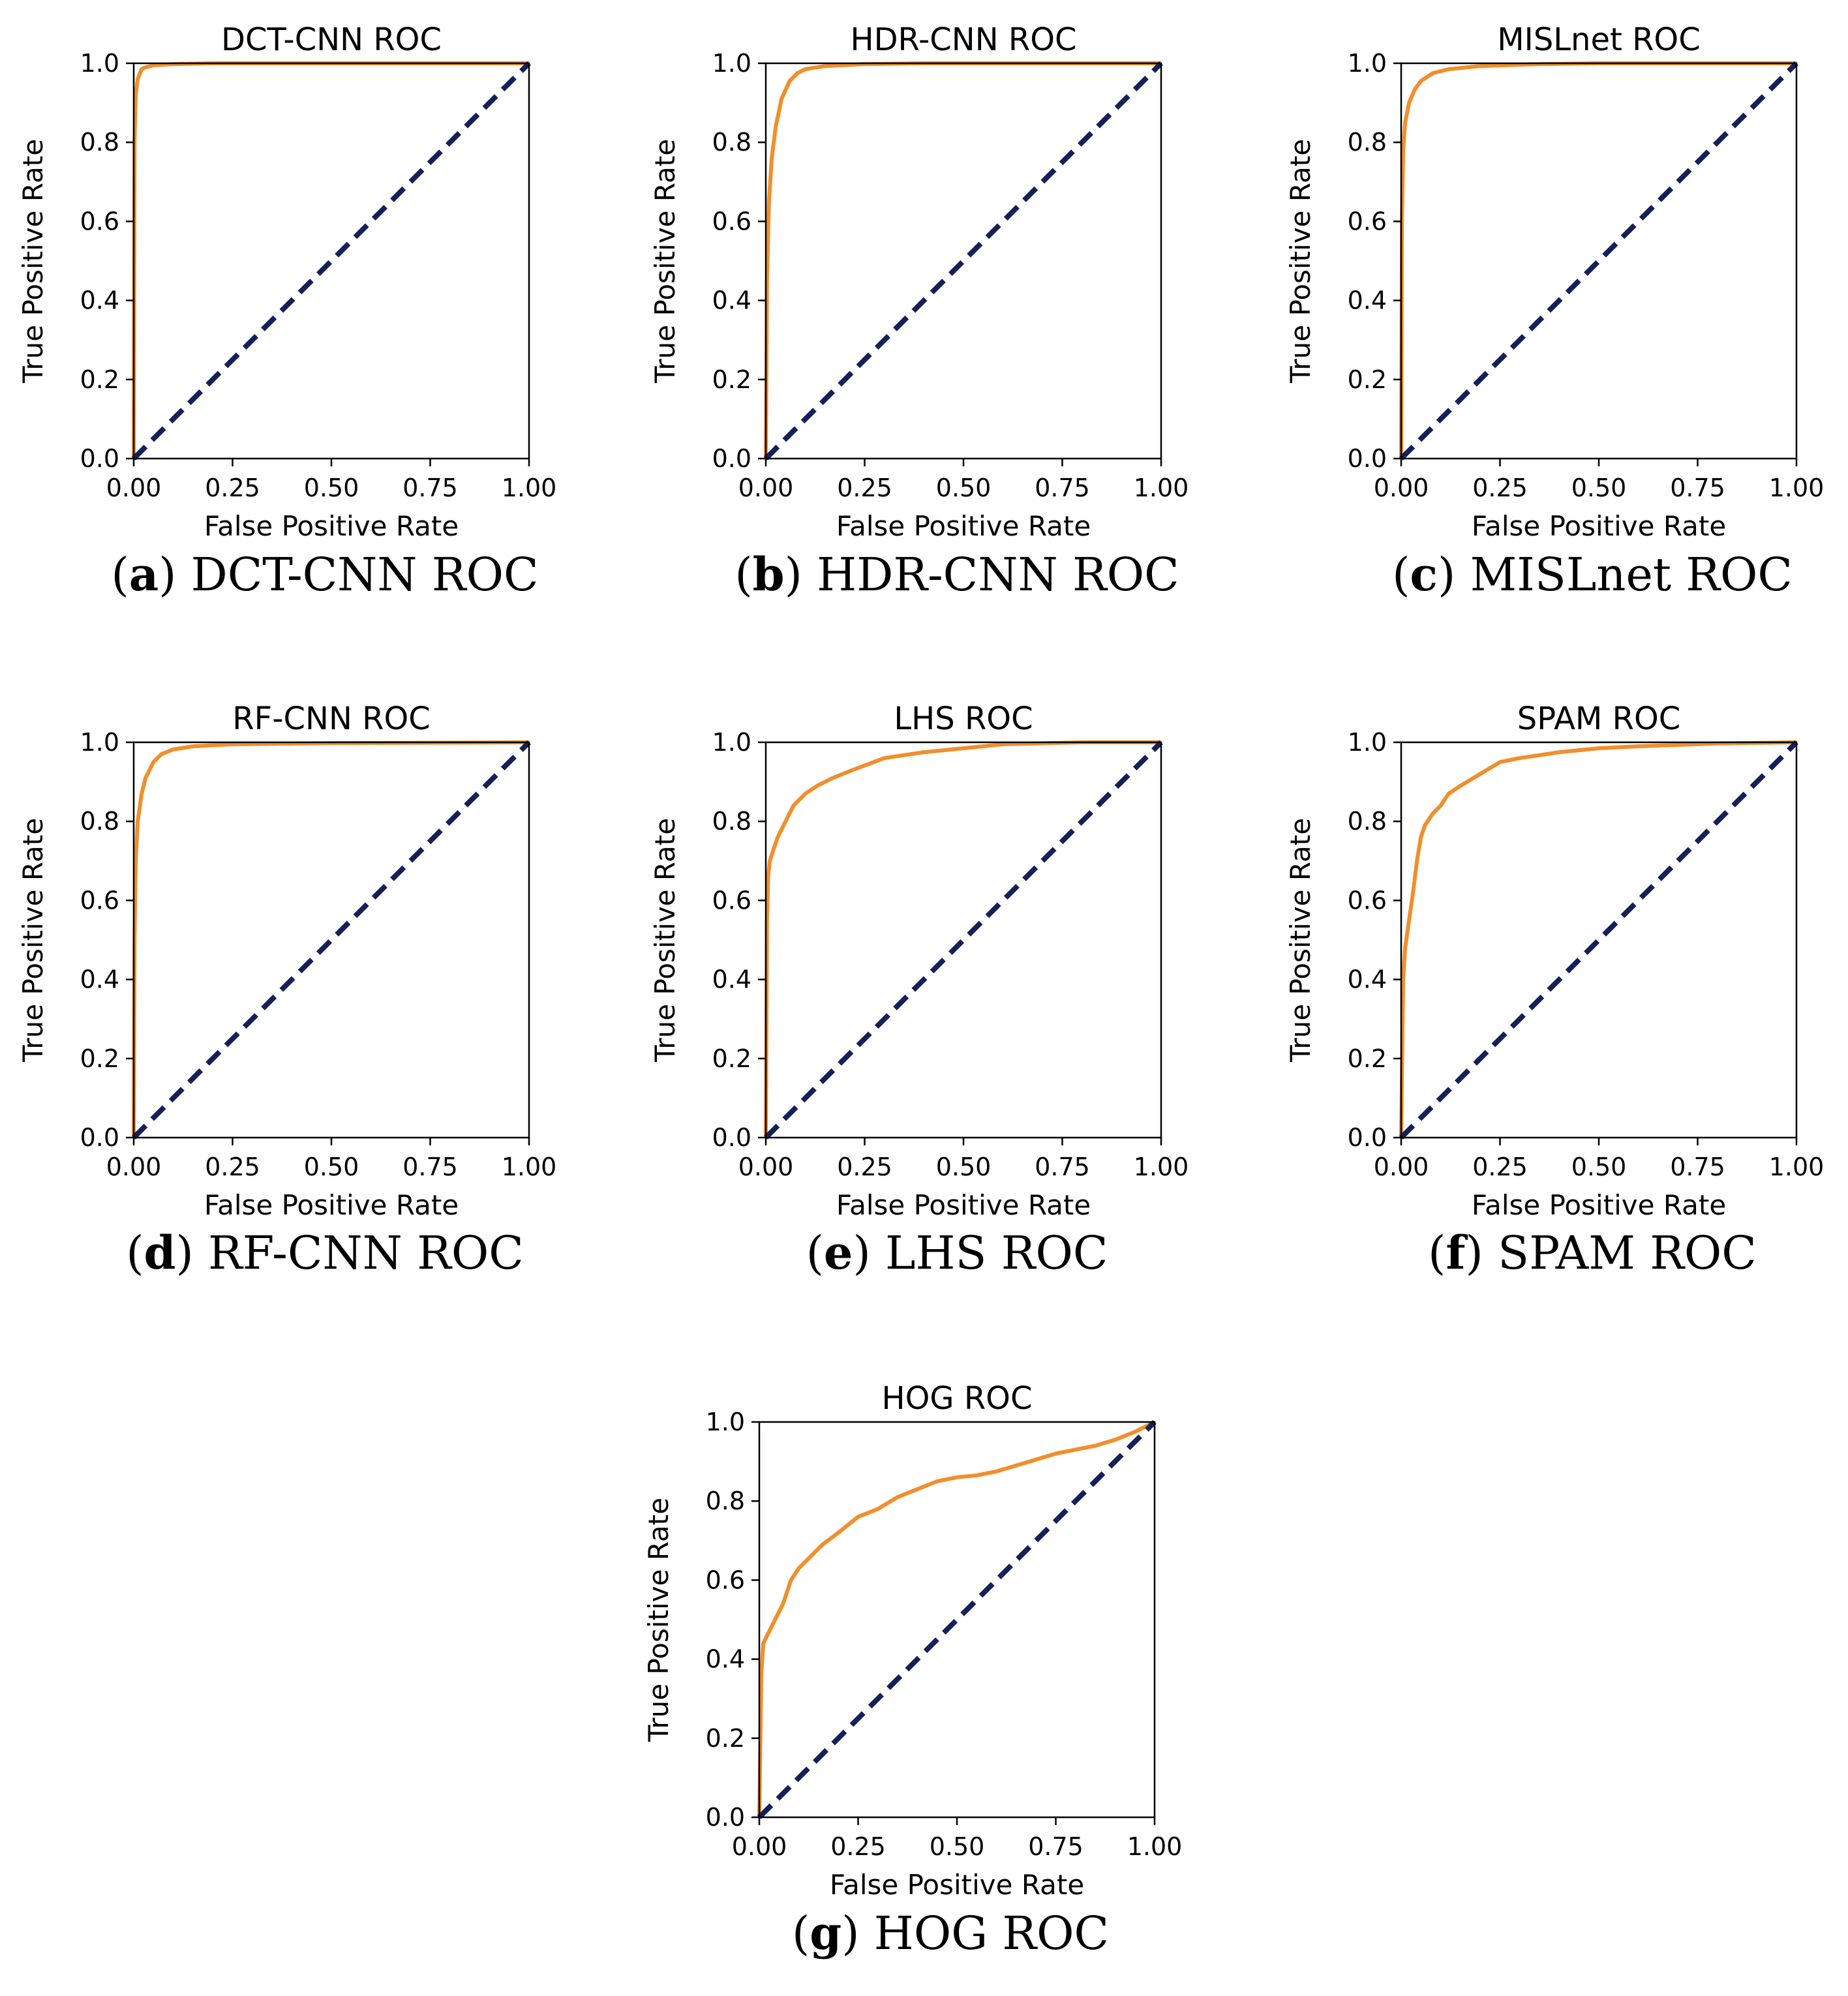 The height and width of the screenshot is (1996, 1848). What do you see at coordinates (963, 719) in the screenshot?
I see `chart-title: LHS ROC` at bounding box center [963, 719].